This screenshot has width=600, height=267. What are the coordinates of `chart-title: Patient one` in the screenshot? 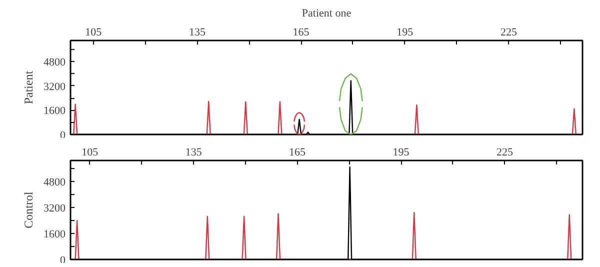 It's located at (327, 14).